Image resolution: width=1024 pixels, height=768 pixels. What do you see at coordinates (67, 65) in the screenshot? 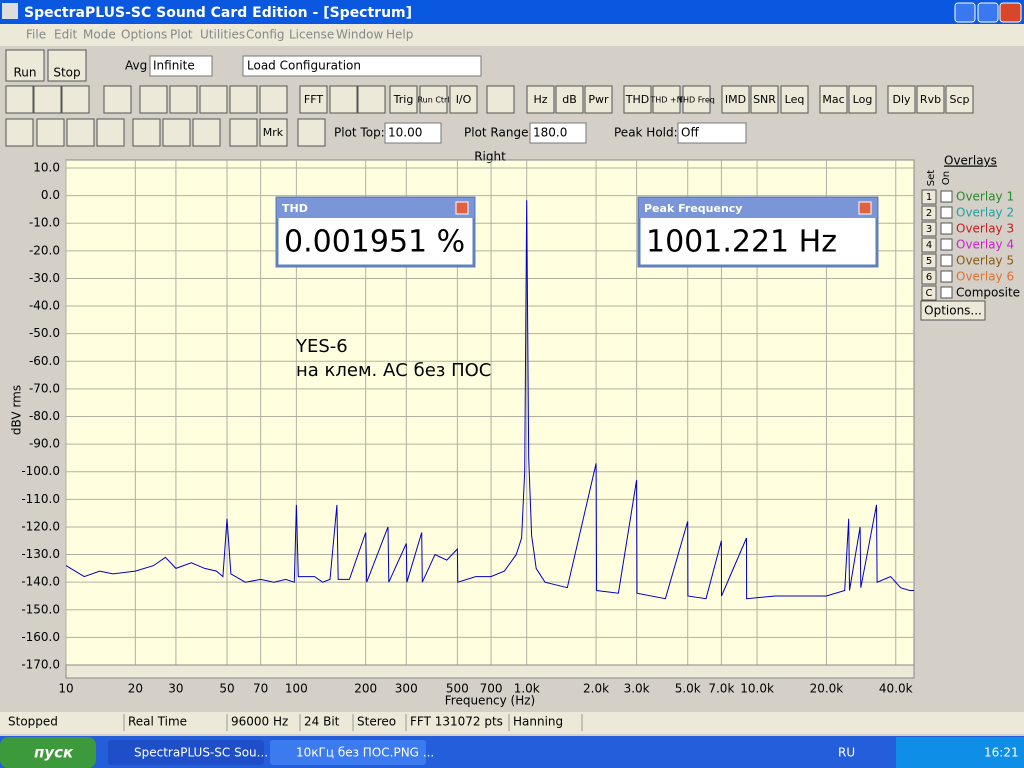
I see `stop-button` at bounding box center [67, 65].